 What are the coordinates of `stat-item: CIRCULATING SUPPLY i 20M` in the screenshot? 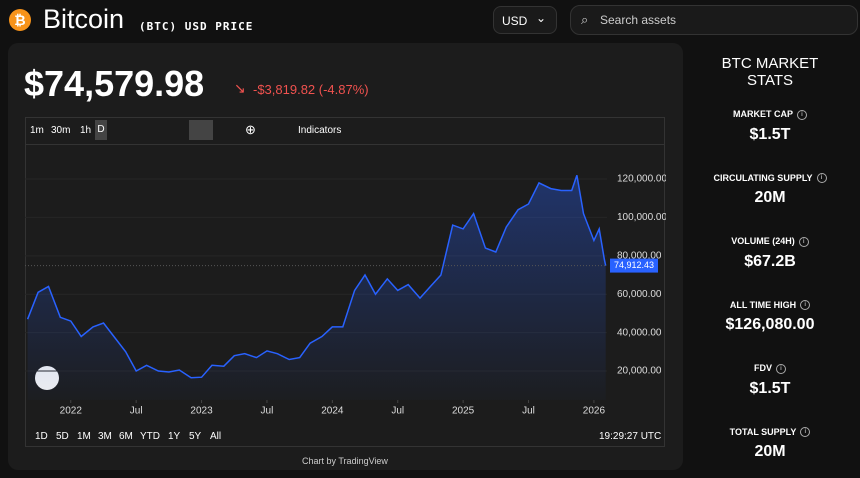 It's located at (770, 190).